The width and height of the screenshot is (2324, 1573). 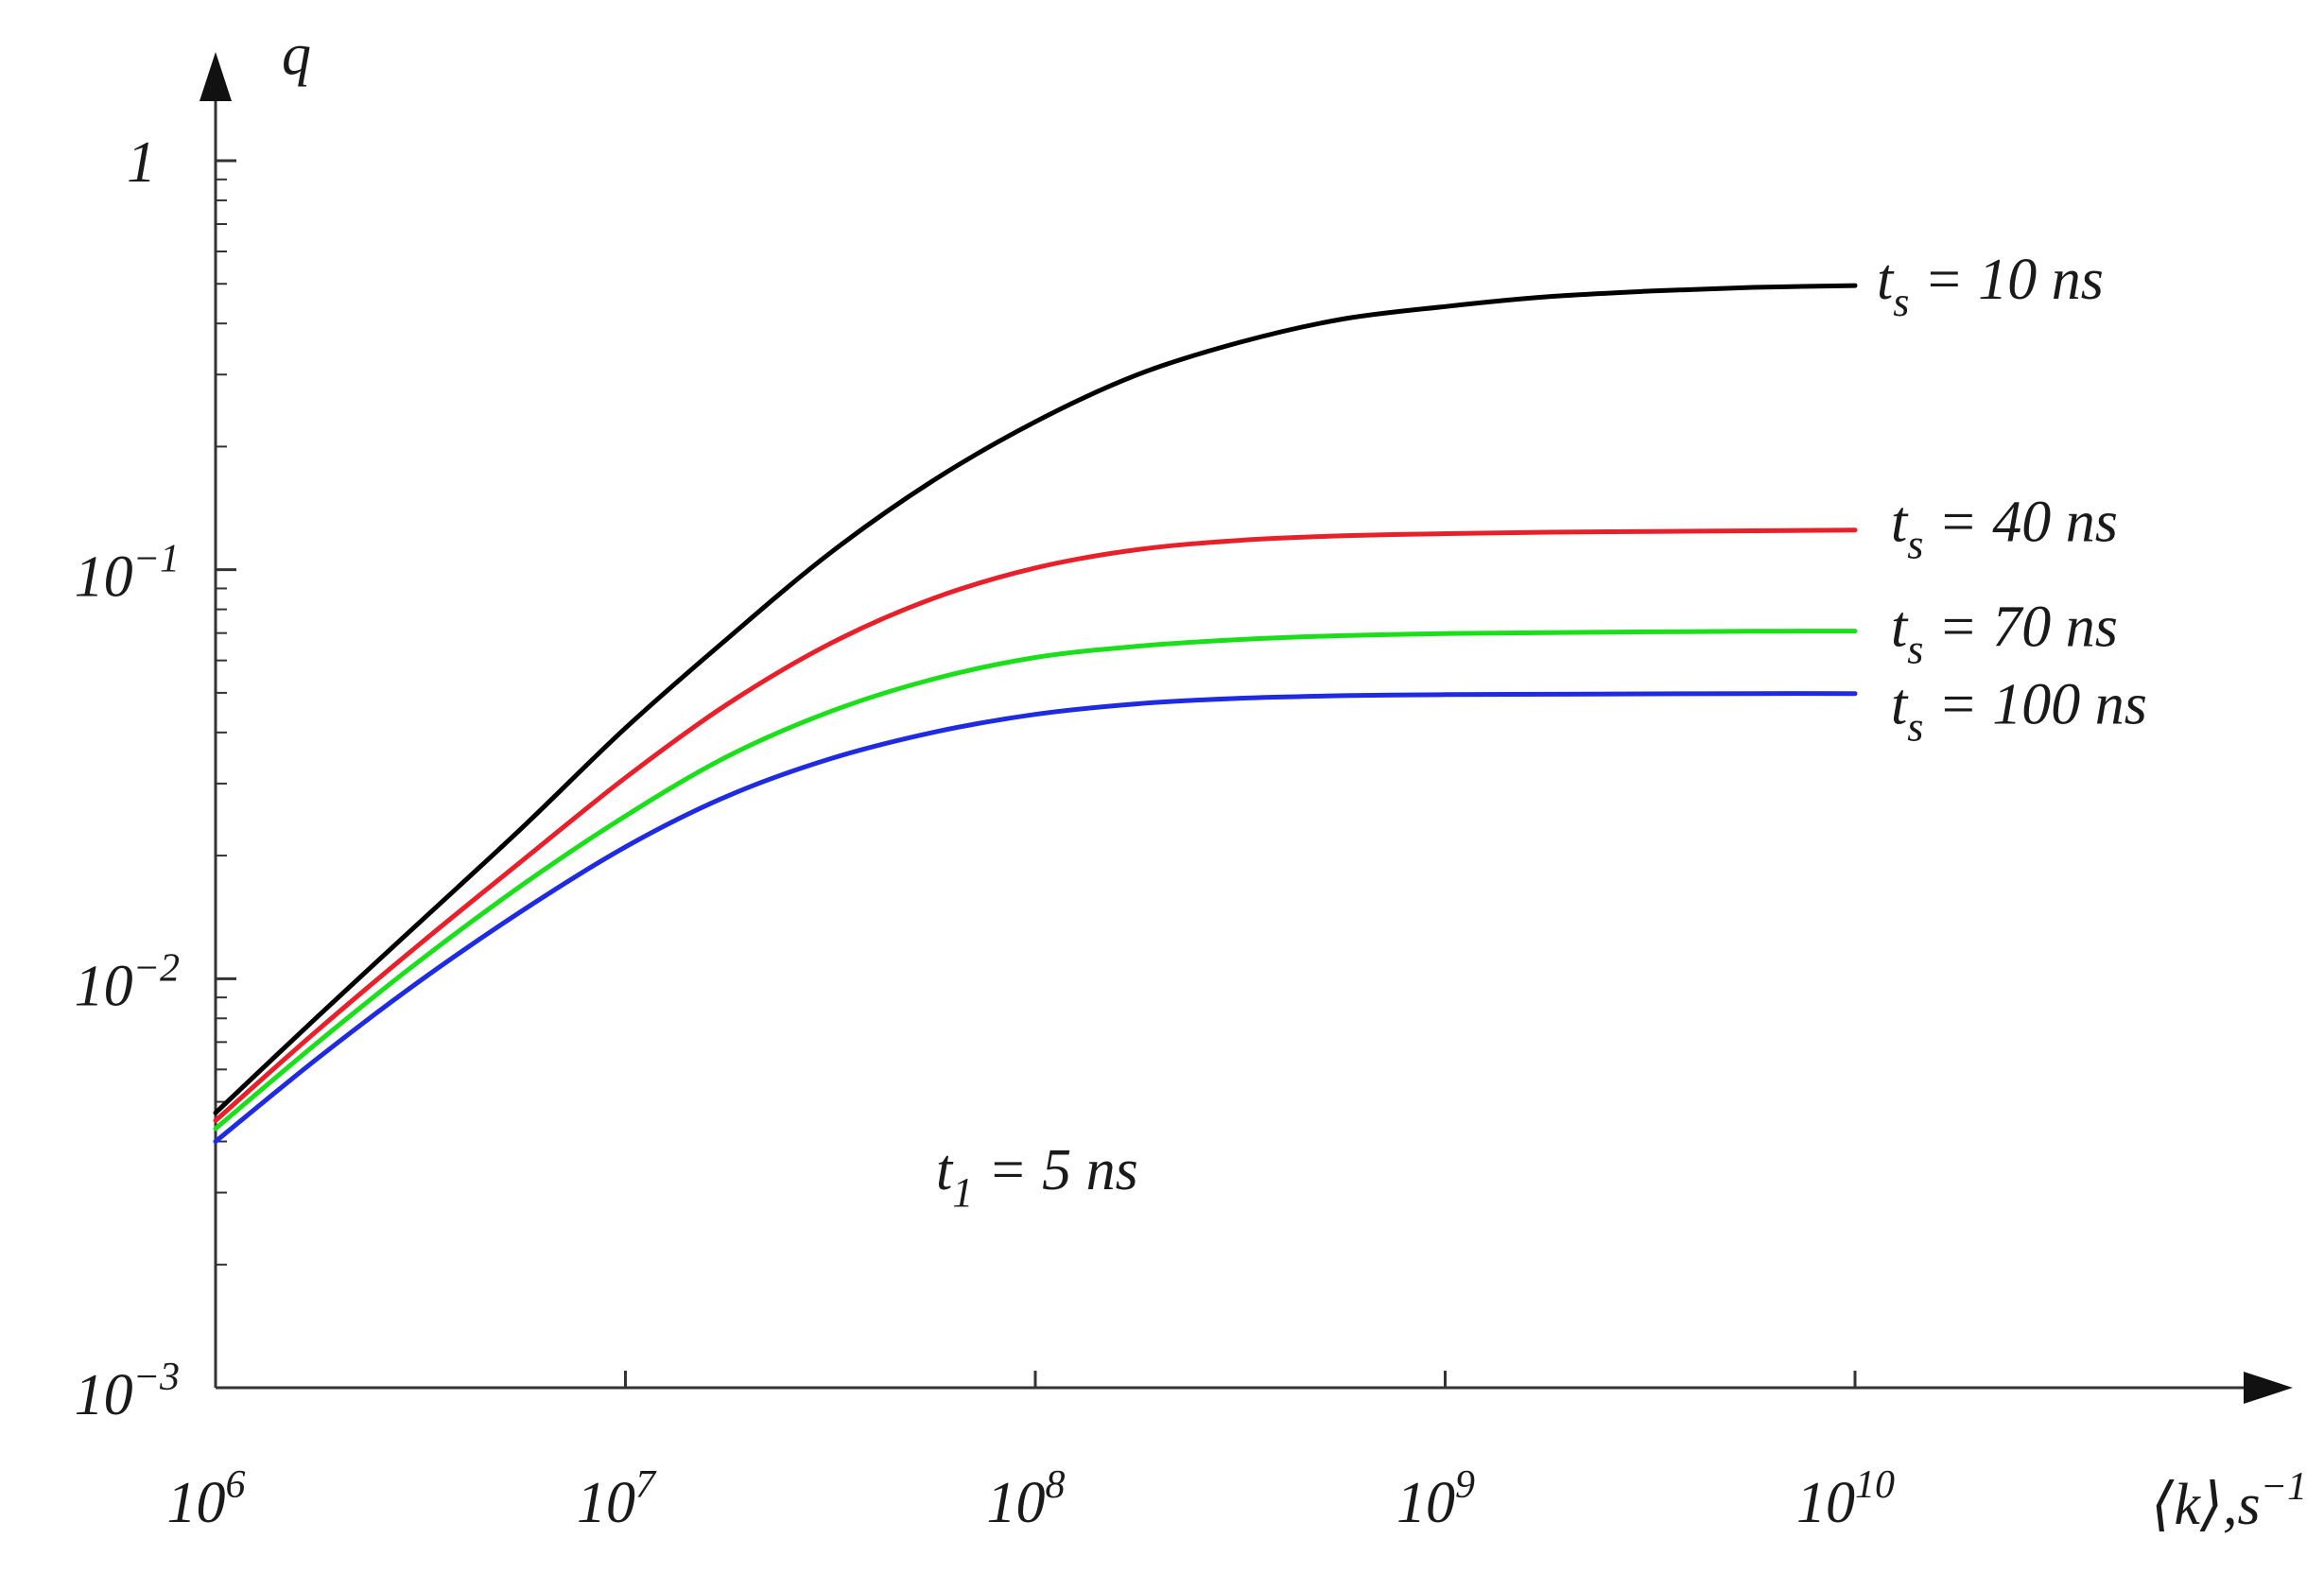 What do you see at coordinates (1037, 1177) in the screenshot?
I see `annotation-t1: t1 = 5 ns` at bounding box center [1037, 1177].